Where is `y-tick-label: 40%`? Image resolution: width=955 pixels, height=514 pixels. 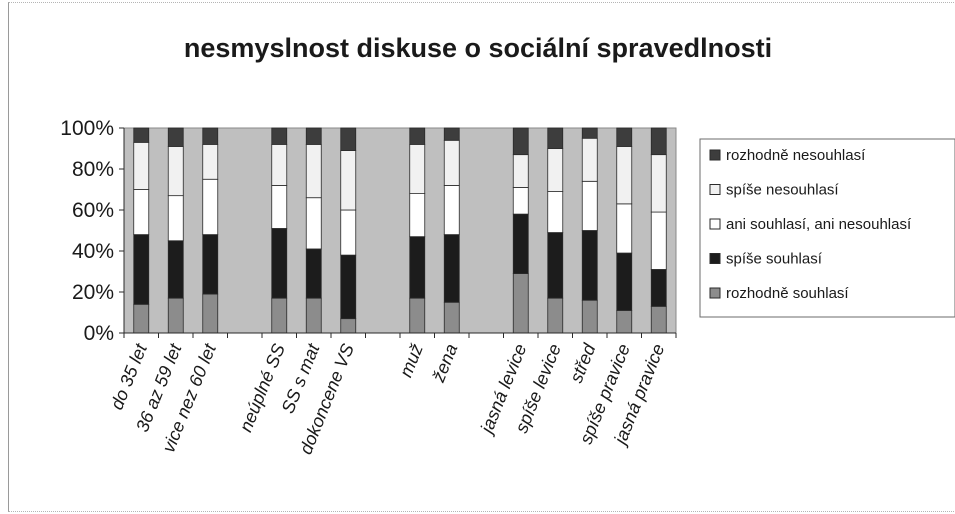
y-tick-label: 40% is located at coordinates (93, 251).